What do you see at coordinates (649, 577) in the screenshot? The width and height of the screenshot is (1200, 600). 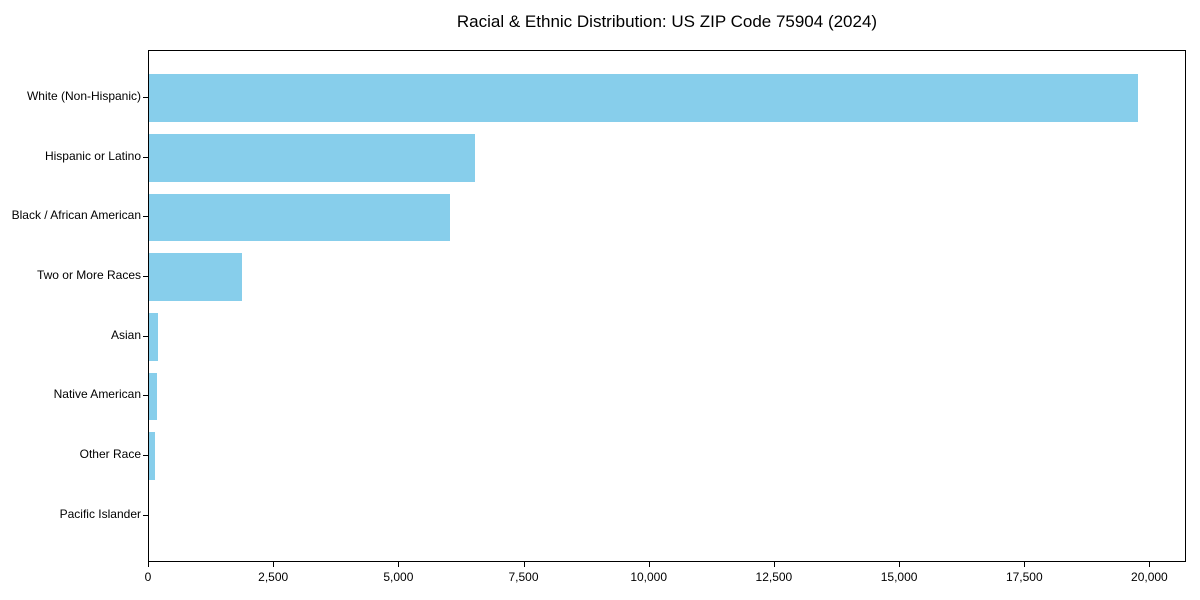 I see `x-axis-label: 10,000` at bounding box center [649, 577].